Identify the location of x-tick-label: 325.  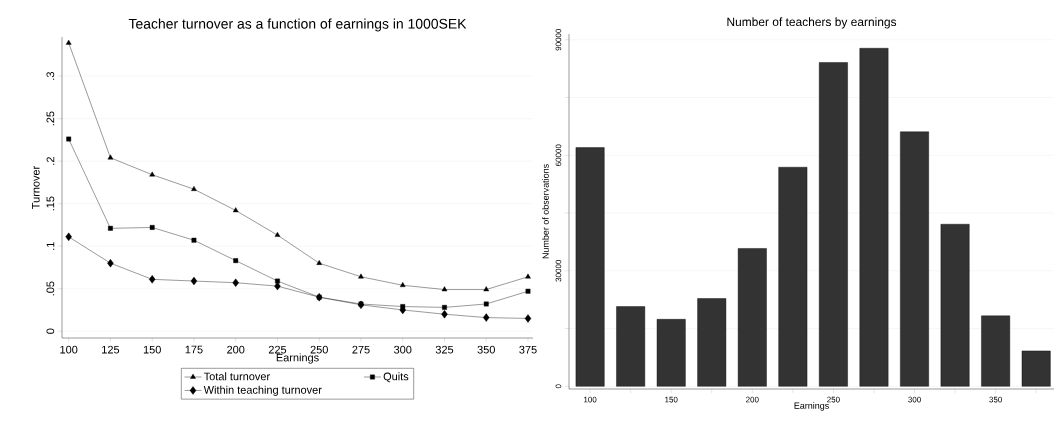
(444, 349).